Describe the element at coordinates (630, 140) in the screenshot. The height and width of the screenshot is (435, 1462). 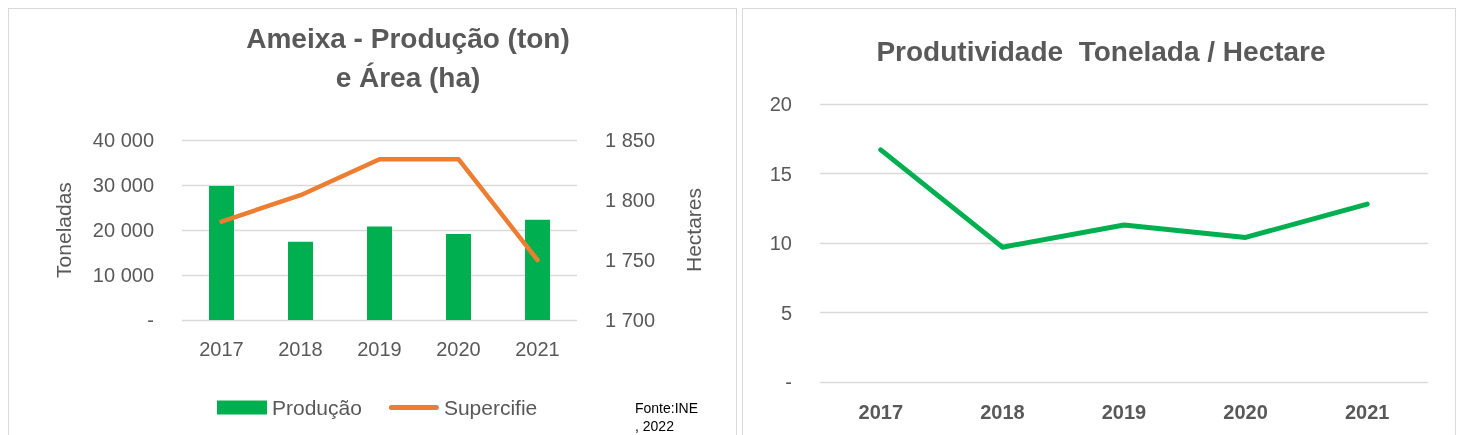
I see `y2-tick-label: 1 850` at that location.